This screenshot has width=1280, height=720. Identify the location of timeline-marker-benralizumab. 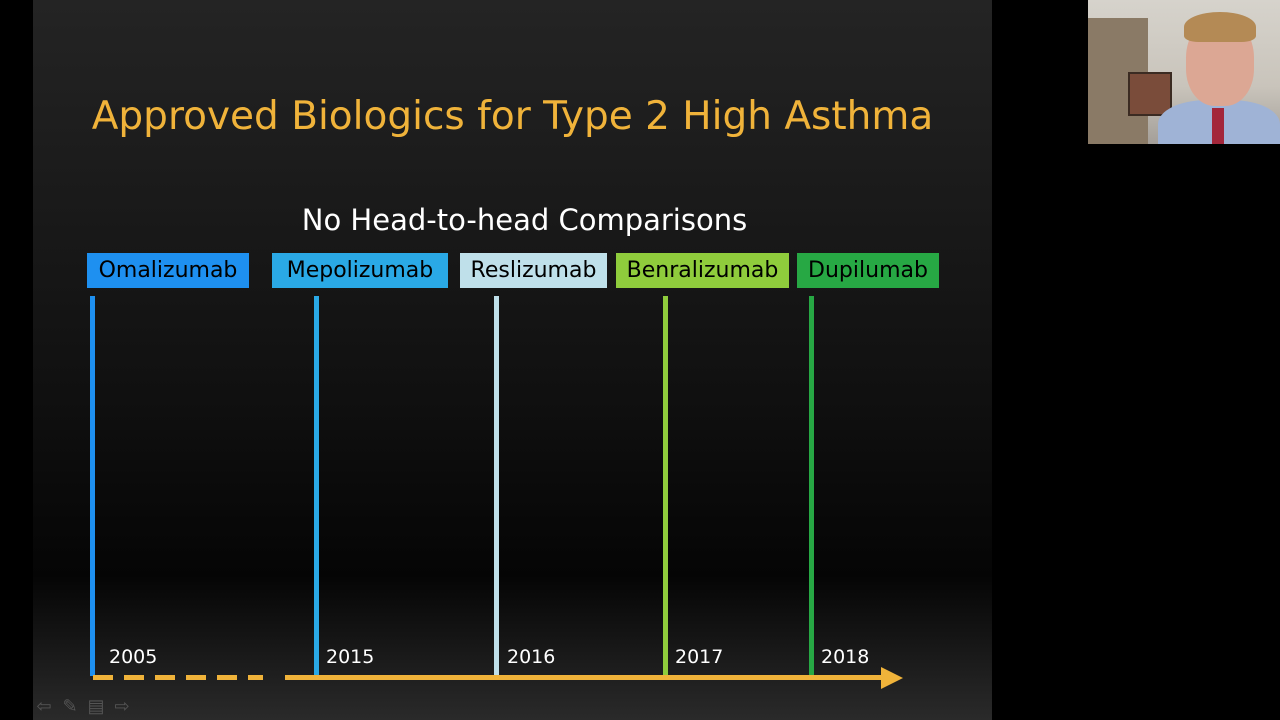
(665, 486).